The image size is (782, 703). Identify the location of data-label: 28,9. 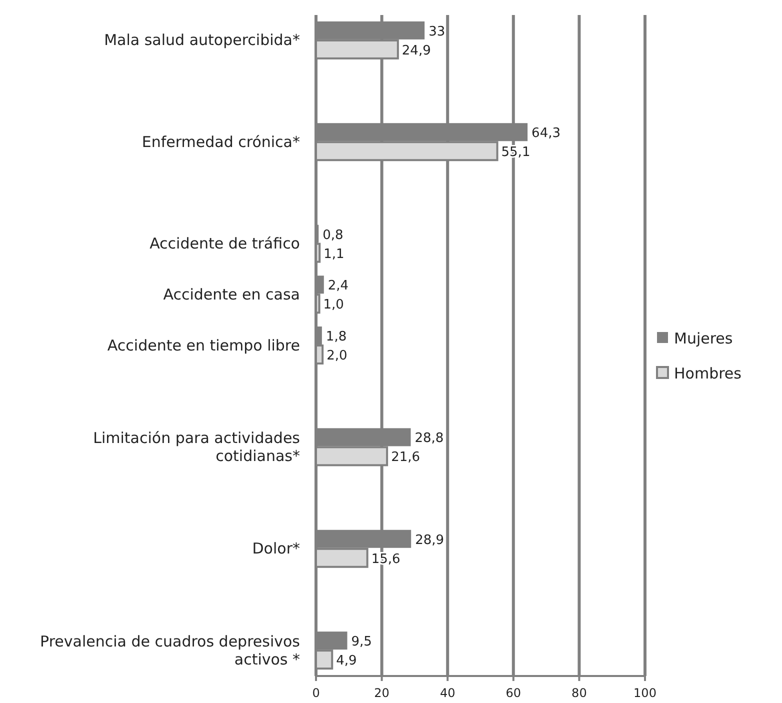
(429, 540).